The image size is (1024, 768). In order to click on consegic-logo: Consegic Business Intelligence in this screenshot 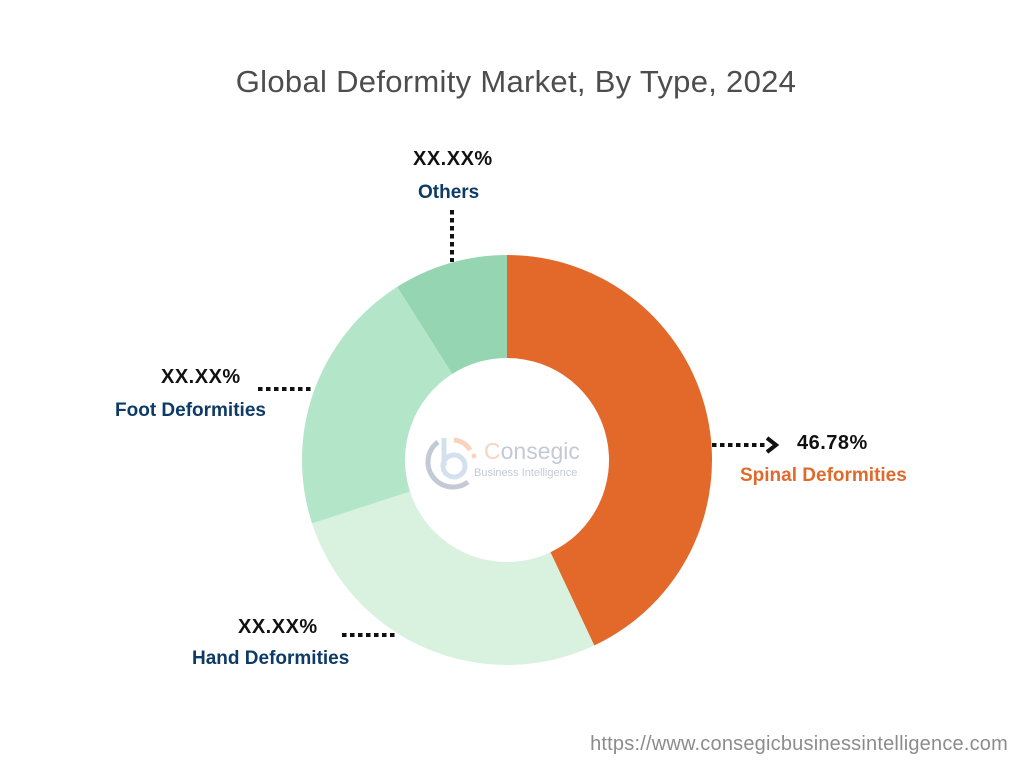, I will do `click(509, 461)`.